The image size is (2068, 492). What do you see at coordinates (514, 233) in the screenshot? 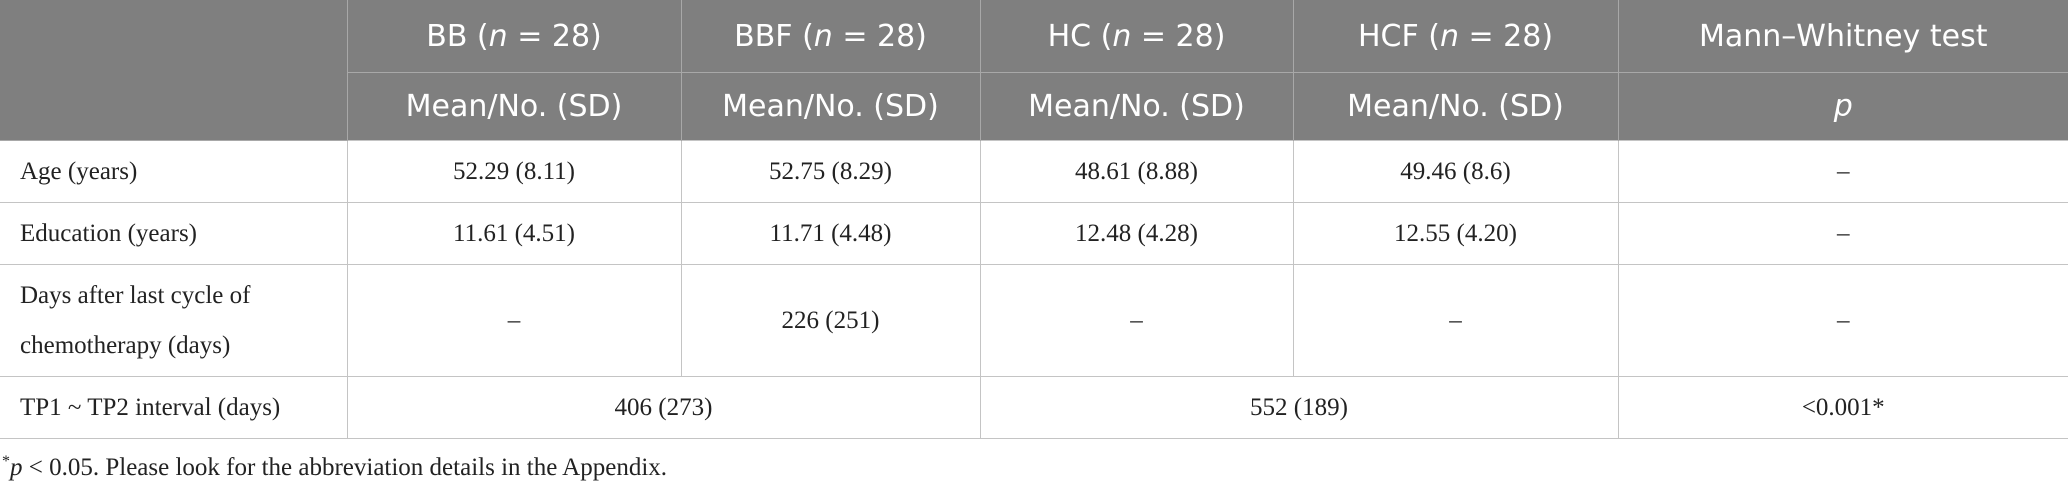
I see `cell: 11.61 (4.51)` at bounding box center [514, 233].